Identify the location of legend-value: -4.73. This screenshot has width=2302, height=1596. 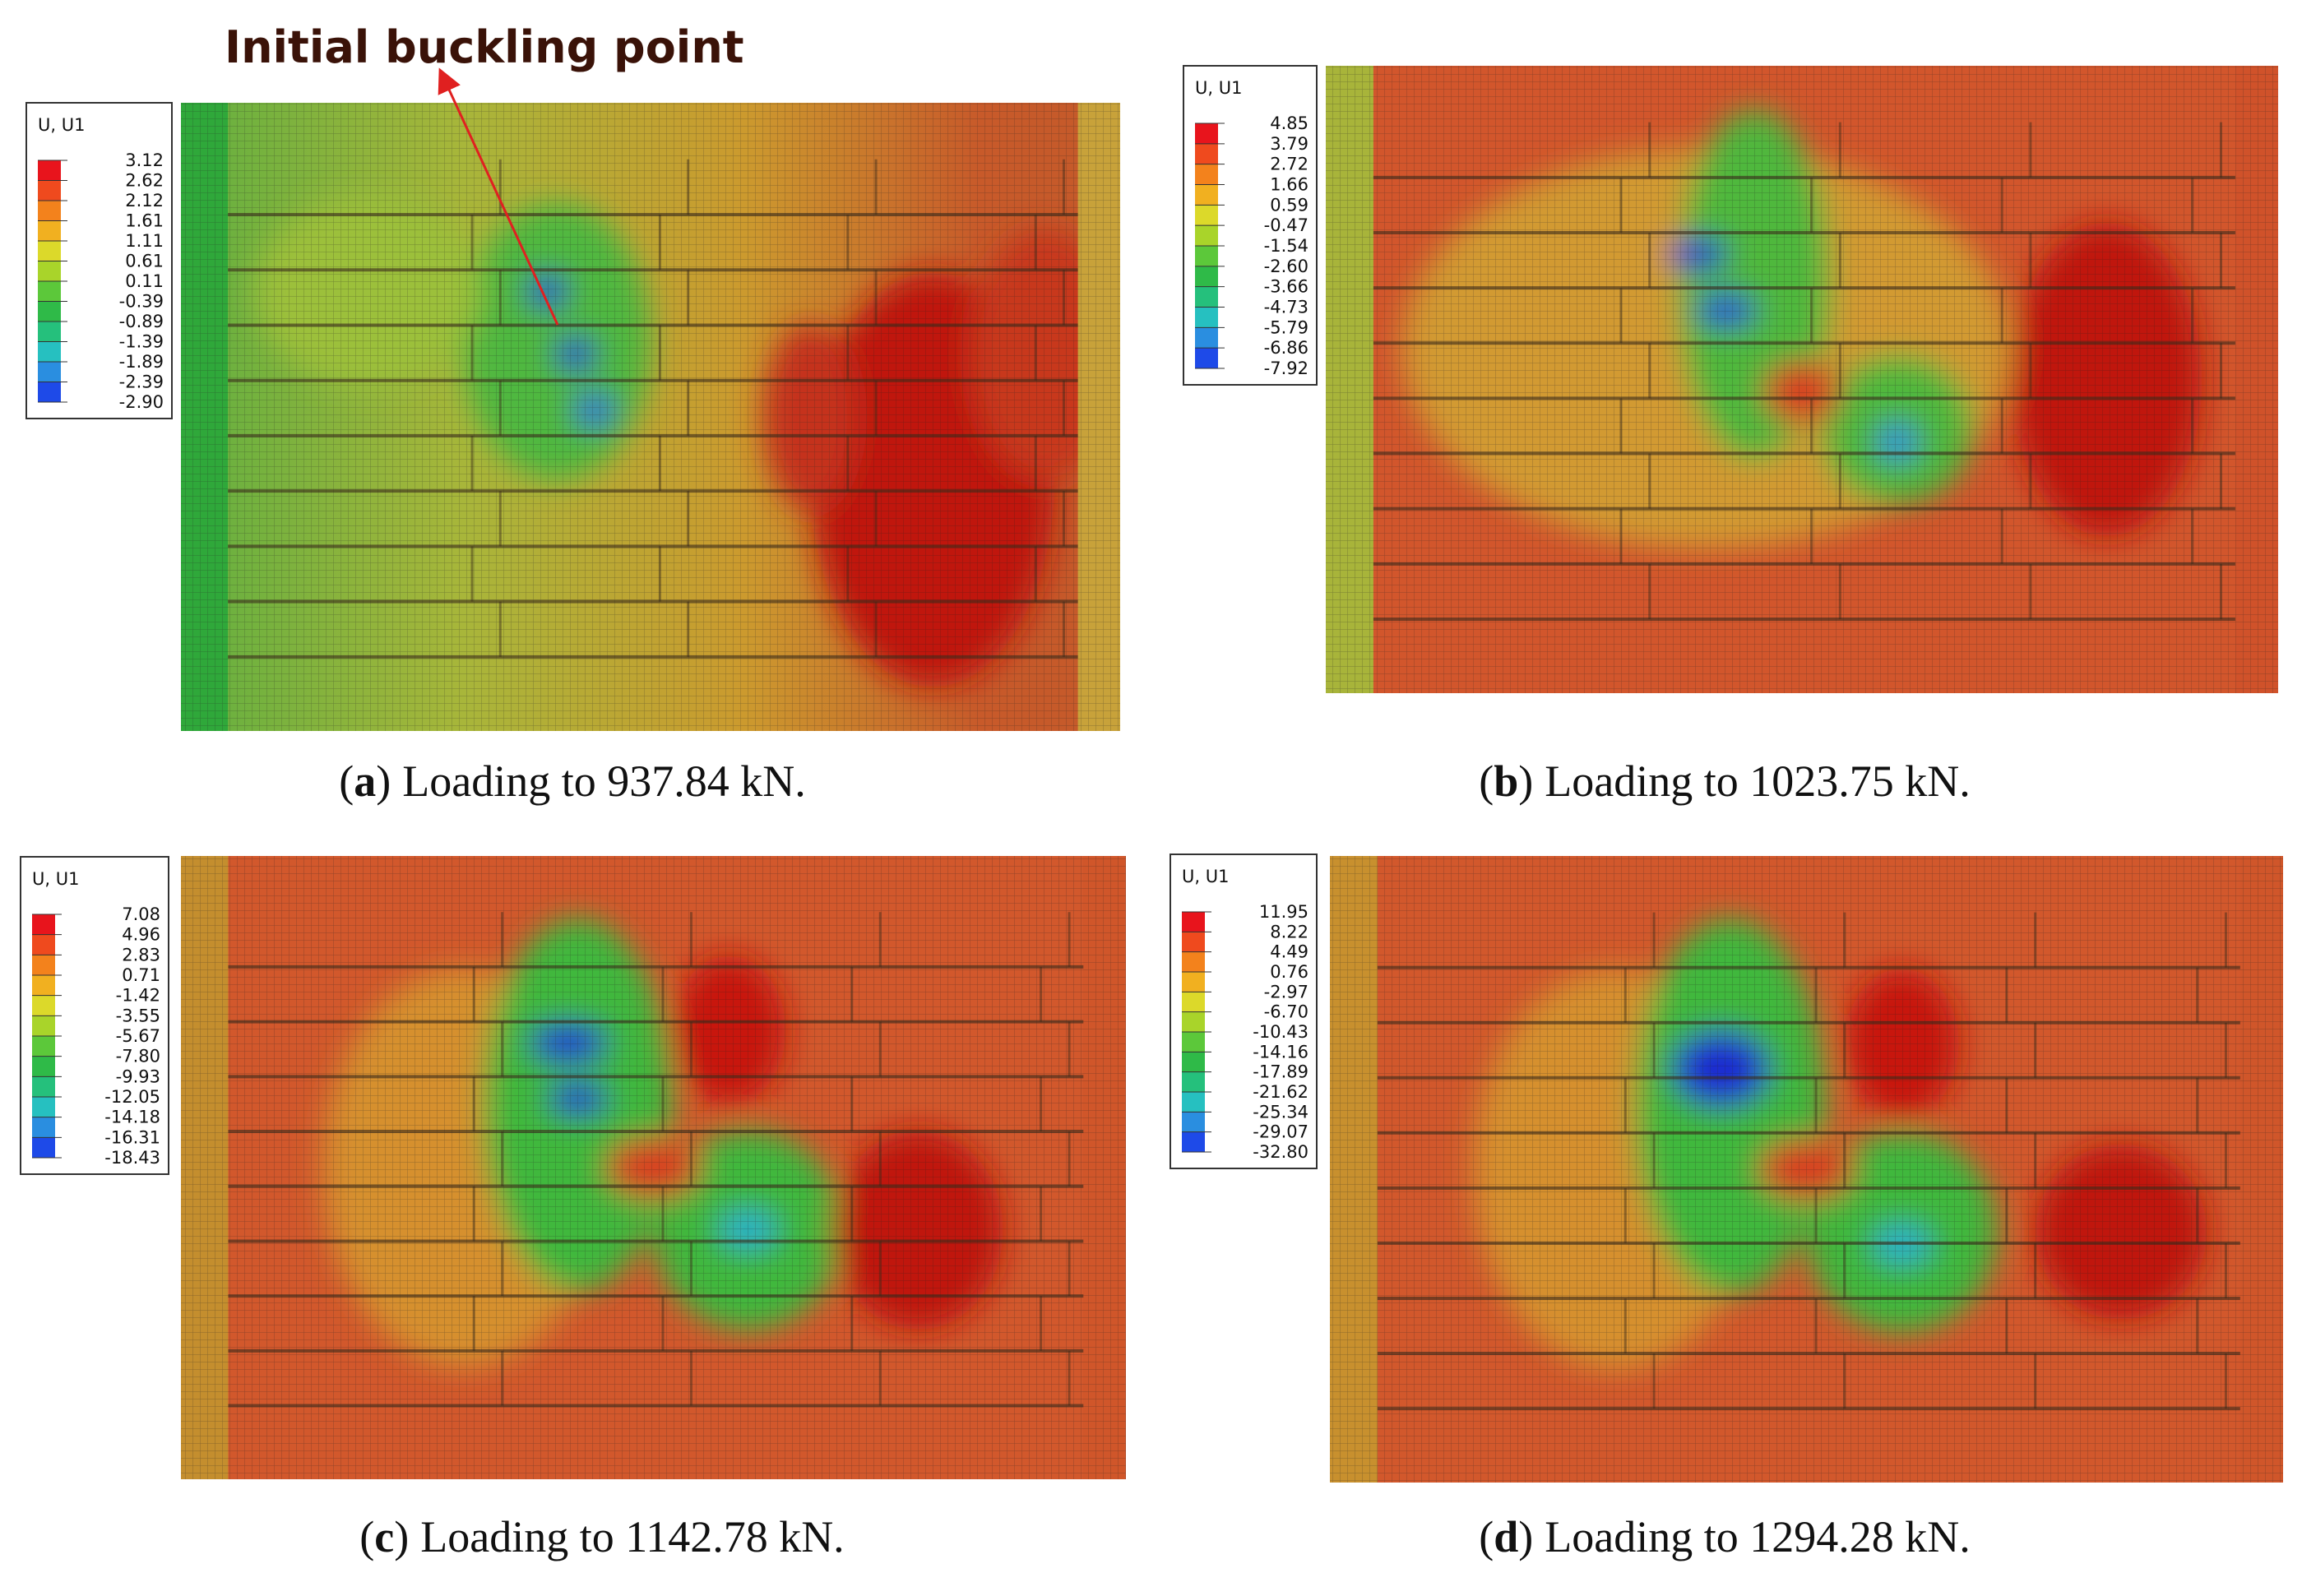
(1286, 307).